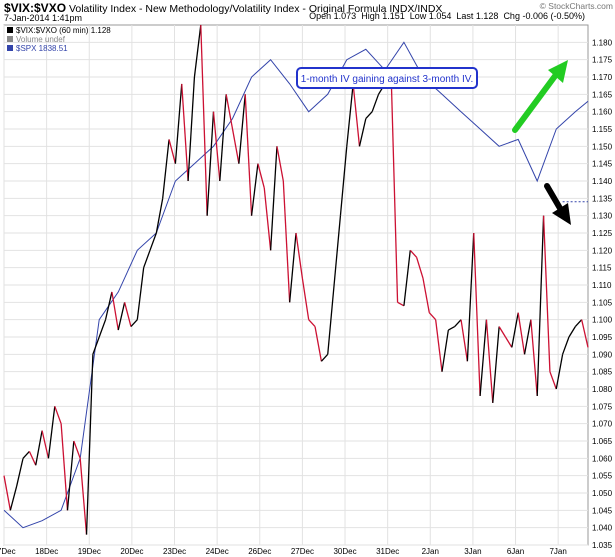 This screenshot has width=615, height=557. I want to click on x-tick-label: 17Dec, so click(8, 551).